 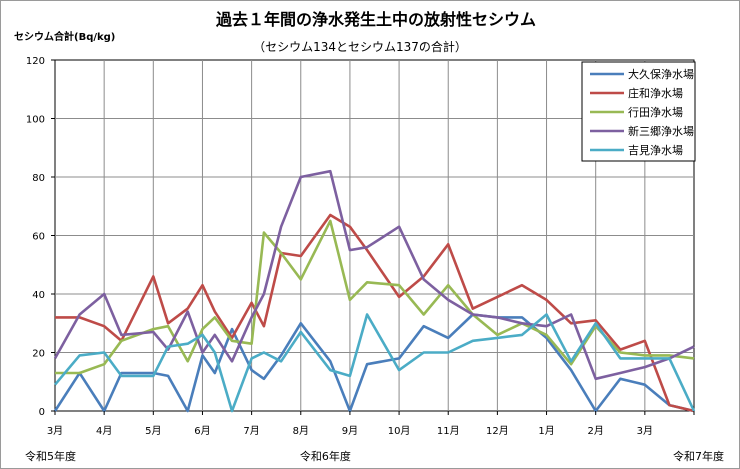 What do you see at coordinates (350, 431) in the screenshot?
I see `x-tick-label: 9月` at bounding box center [350, 431].